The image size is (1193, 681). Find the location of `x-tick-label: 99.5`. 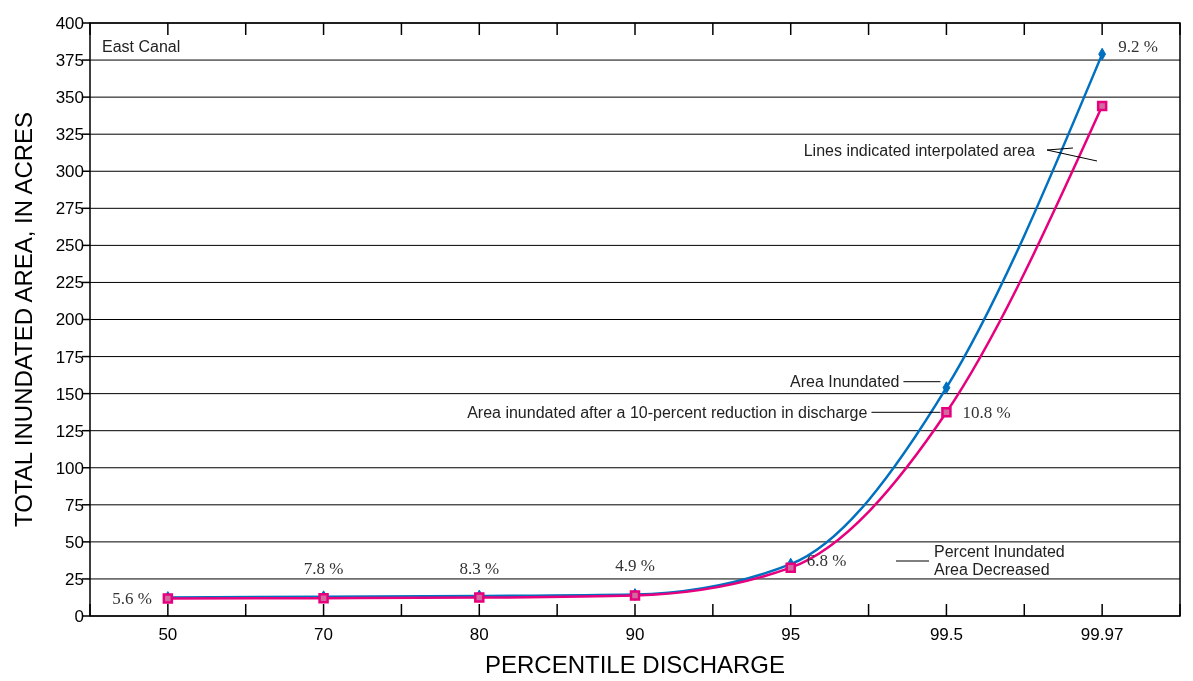

x-tick-label: 99.5 is located at coordinates (946, 634).